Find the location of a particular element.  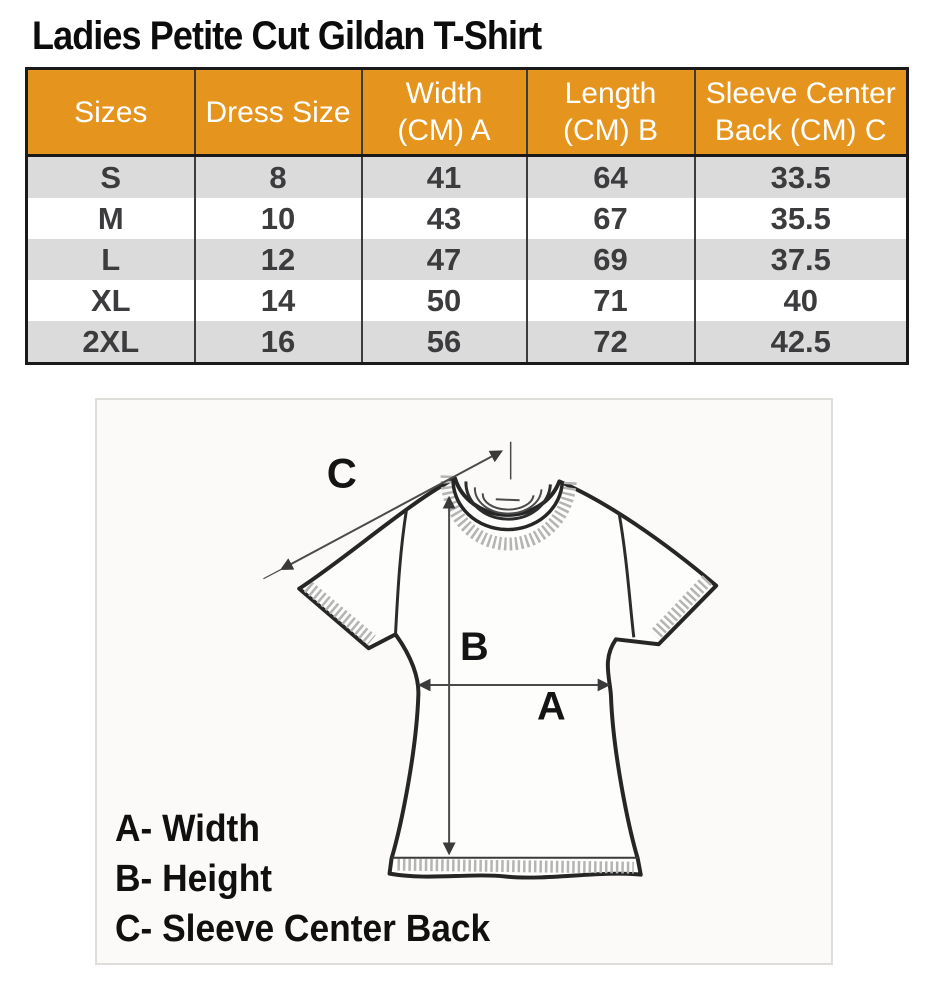

cell-size: S is located at coordinates (110, 176).